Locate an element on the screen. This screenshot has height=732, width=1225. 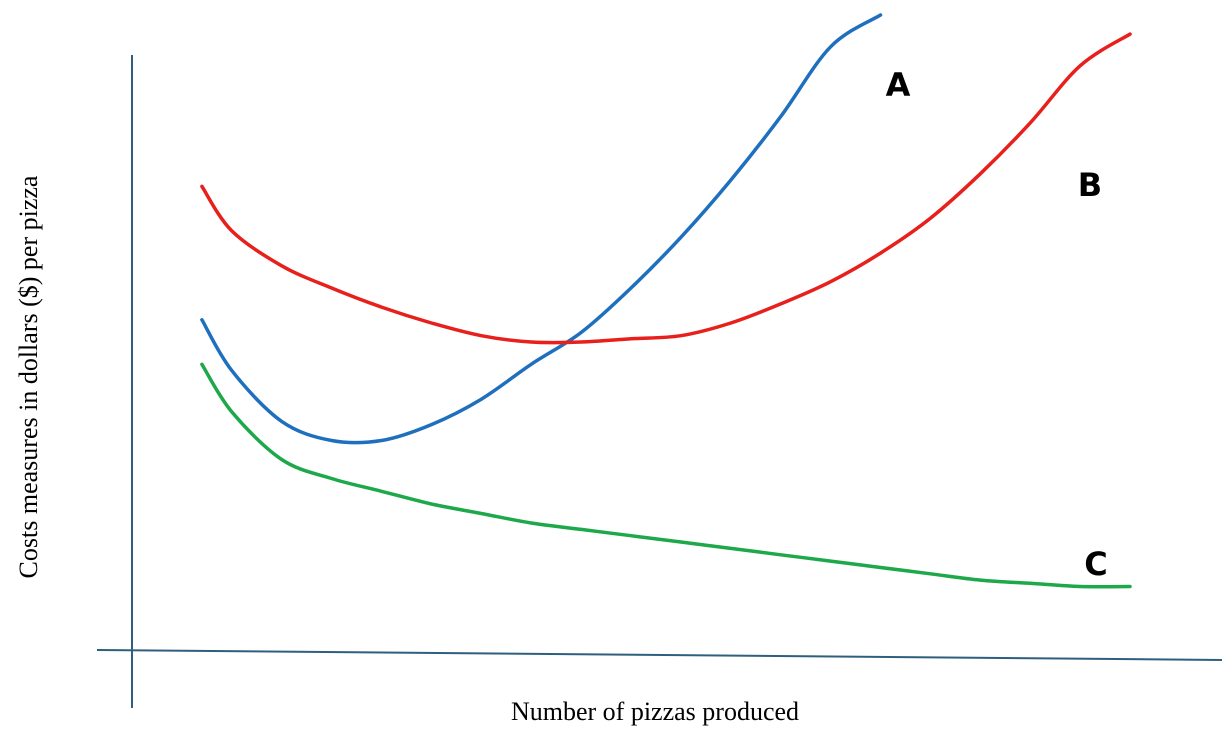
series-label-b: B is located at coordinates (1090, 185).